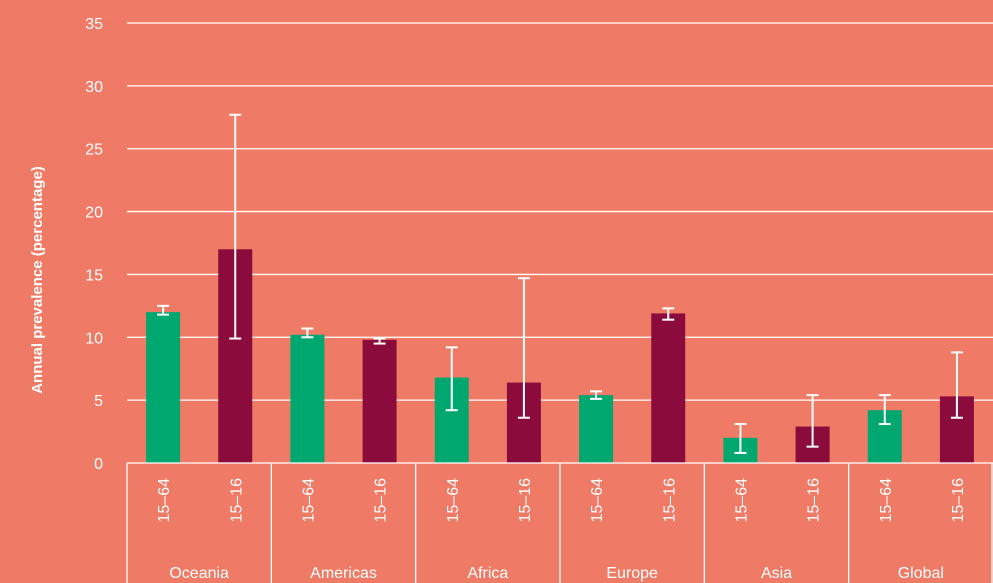  What do you see at coordinates (94, 244) in the screenshot?
I see `y-axis-ticks: 0 5 10 15 20 25 30 35` at bounding box center [94, 244].